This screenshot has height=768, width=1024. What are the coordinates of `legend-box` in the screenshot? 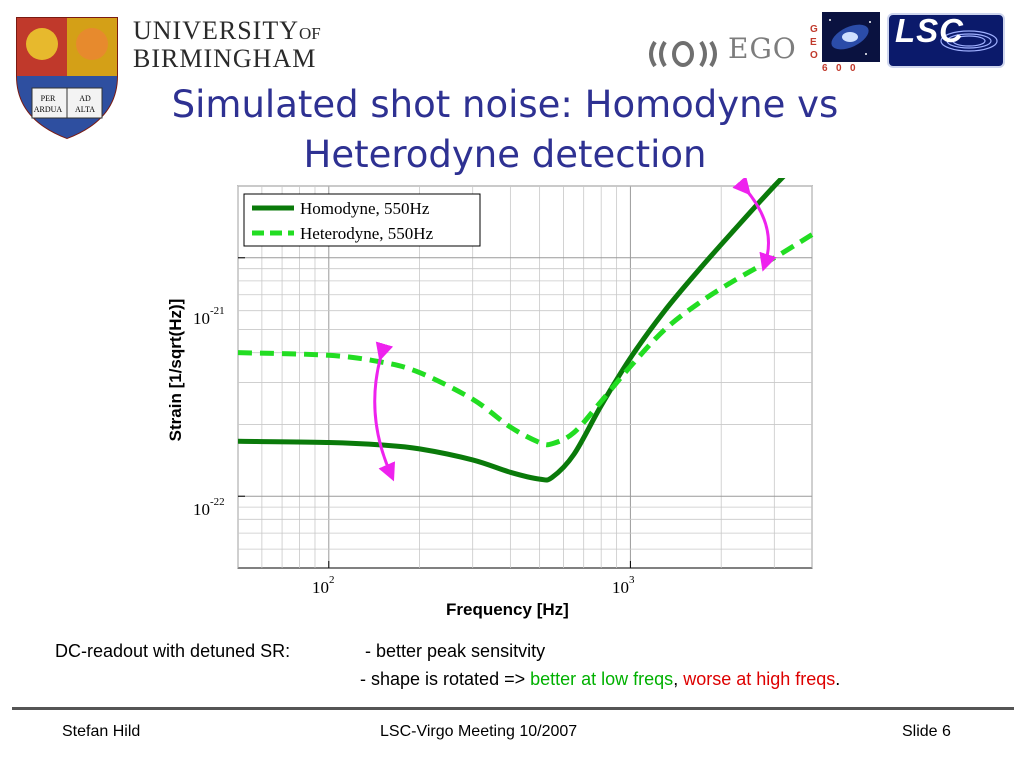 It's located at (362, 220).